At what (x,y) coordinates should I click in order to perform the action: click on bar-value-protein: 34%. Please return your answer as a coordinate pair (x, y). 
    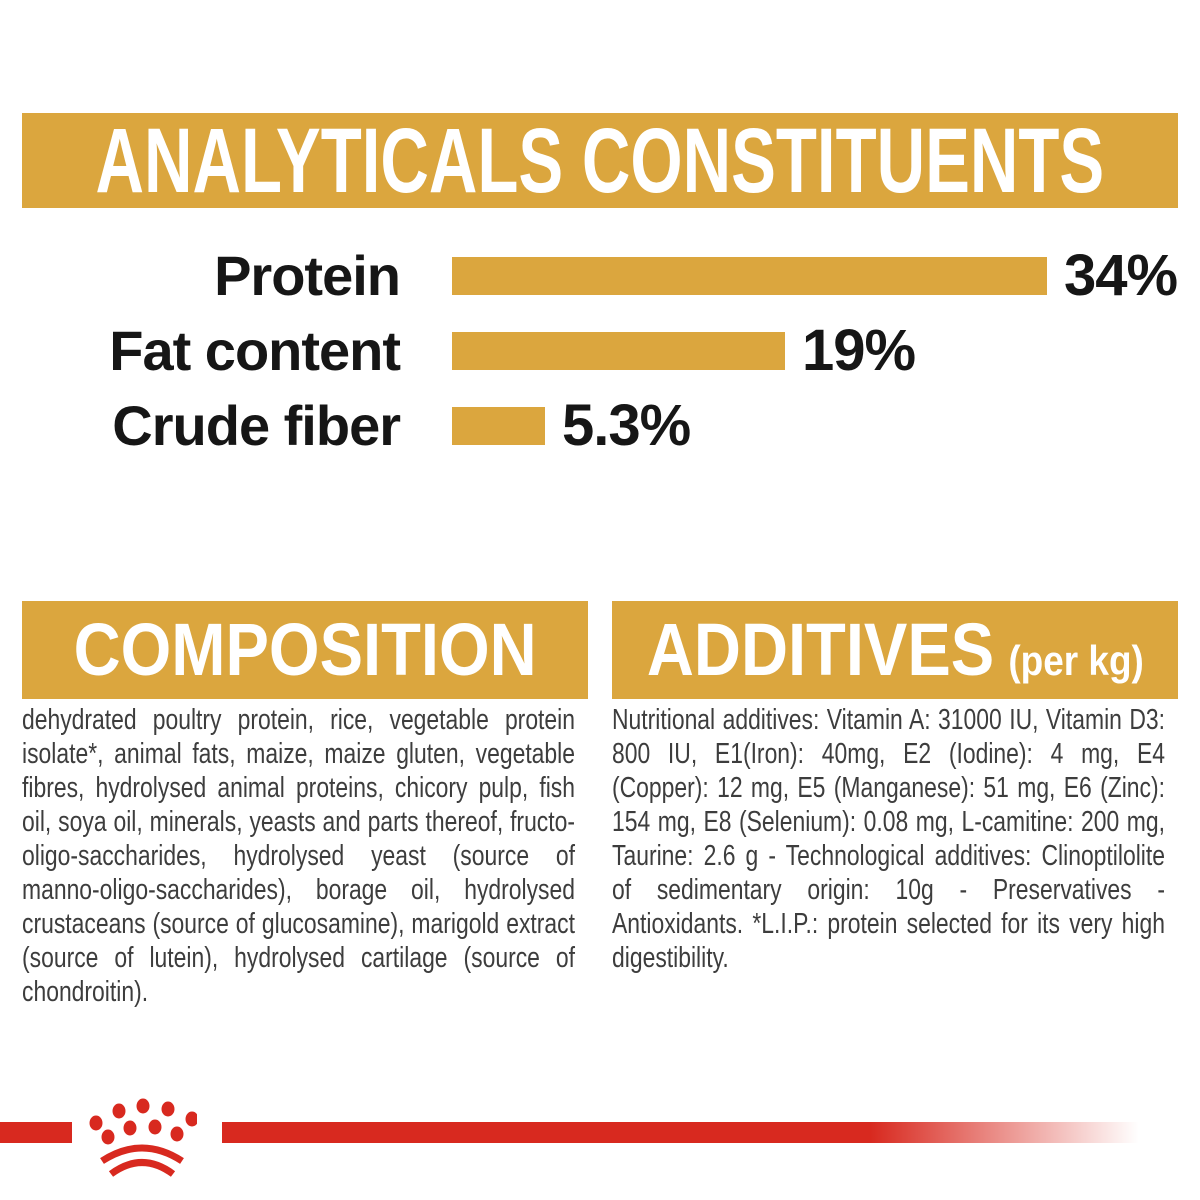
    Looking at the image, I should click on (1121, 275).